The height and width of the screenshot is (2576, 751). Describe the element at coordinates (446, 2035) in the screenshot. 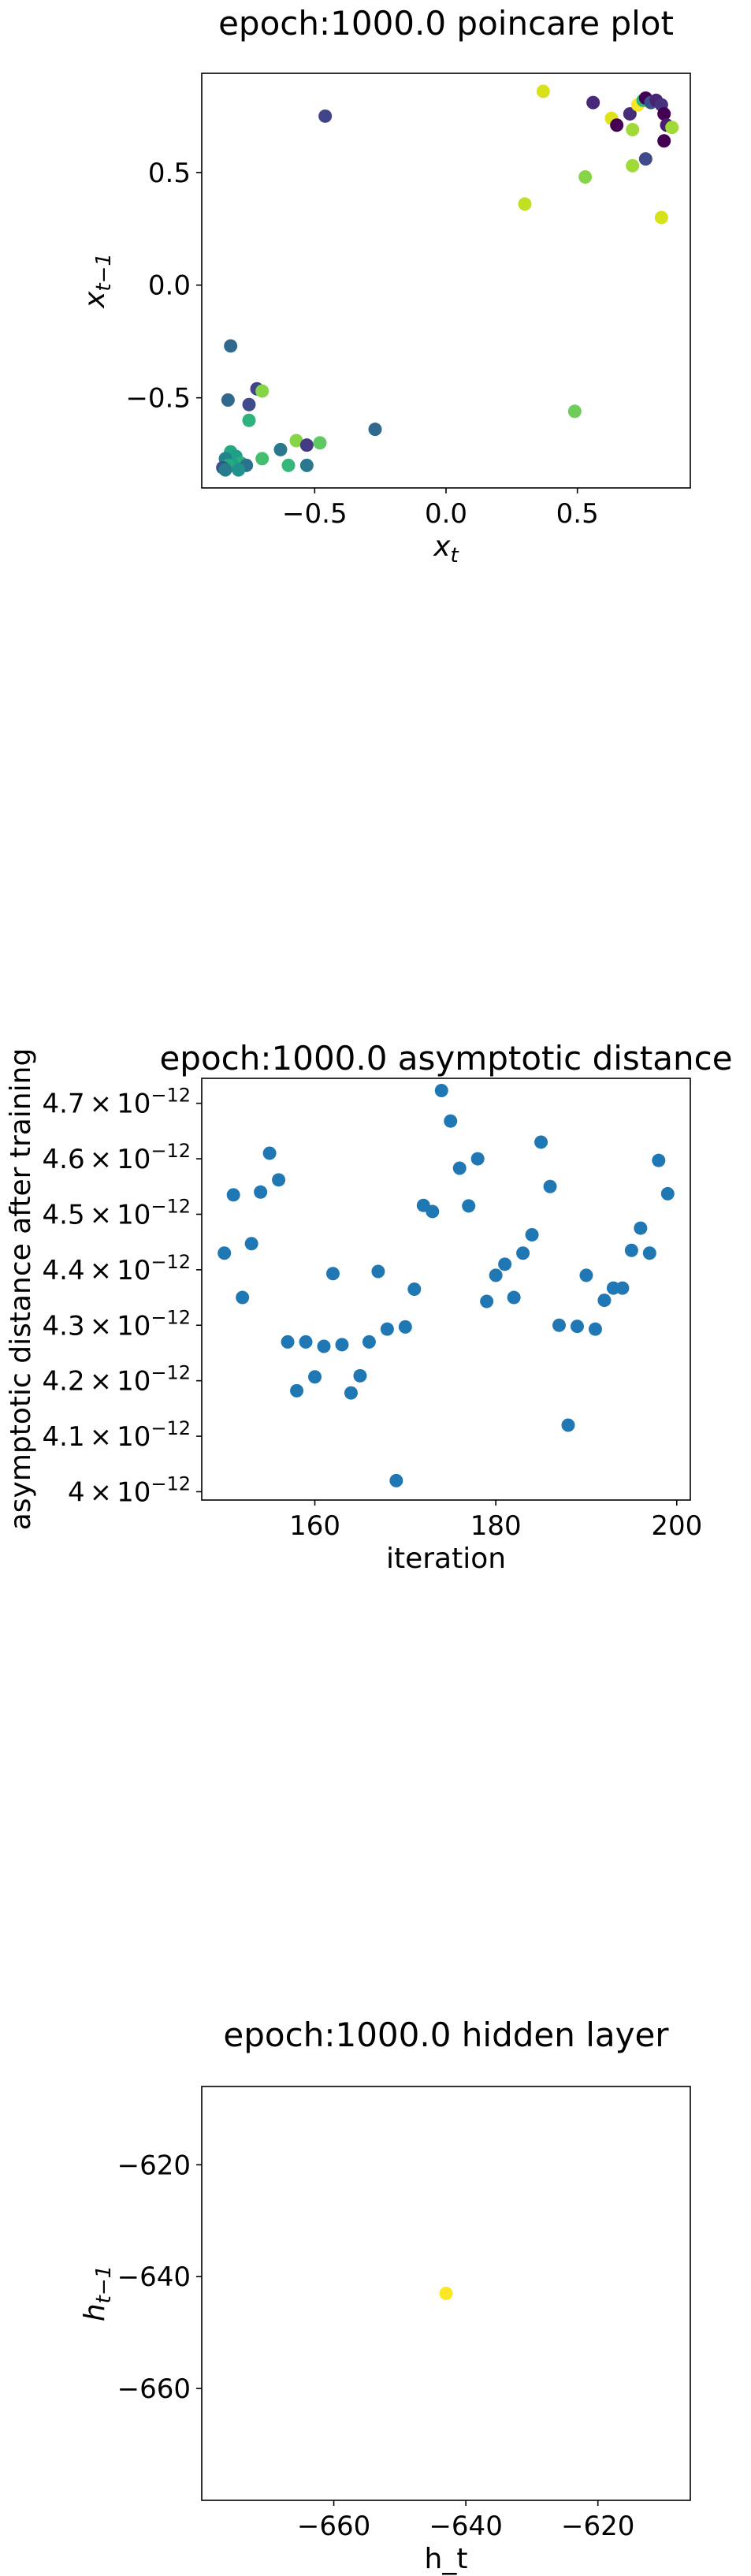

I see `chart-title: epoch:1000.0 hidden layer` at that location.